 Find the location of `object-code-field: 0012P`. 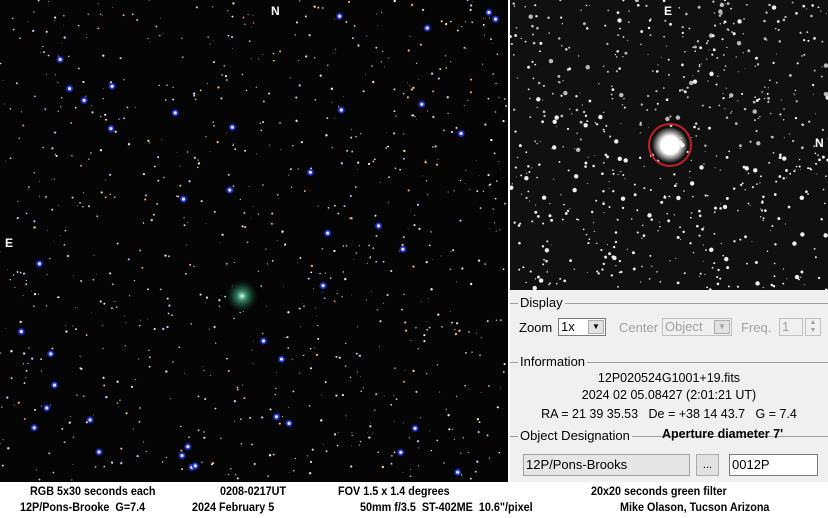

object-code-field: 0012P is located at coordinates (773, 465).